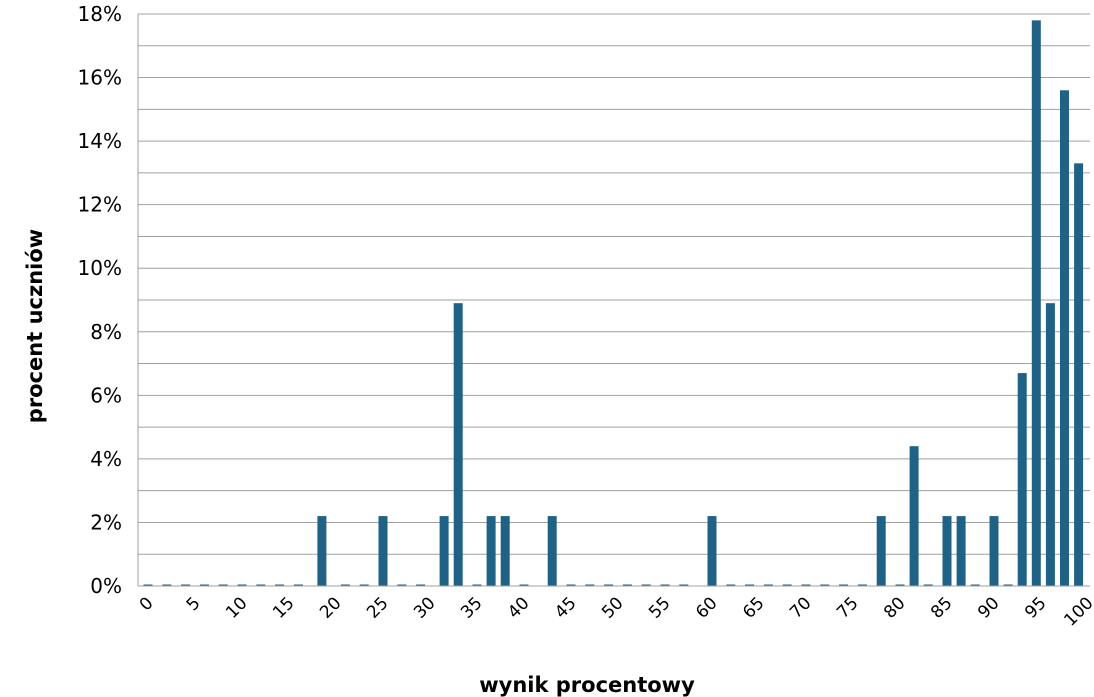 This screenshot has width=1094, height=697. Describe the element at coordinates (147, 604) in the screenshot. I see `x-tick-label: 0` at that location.